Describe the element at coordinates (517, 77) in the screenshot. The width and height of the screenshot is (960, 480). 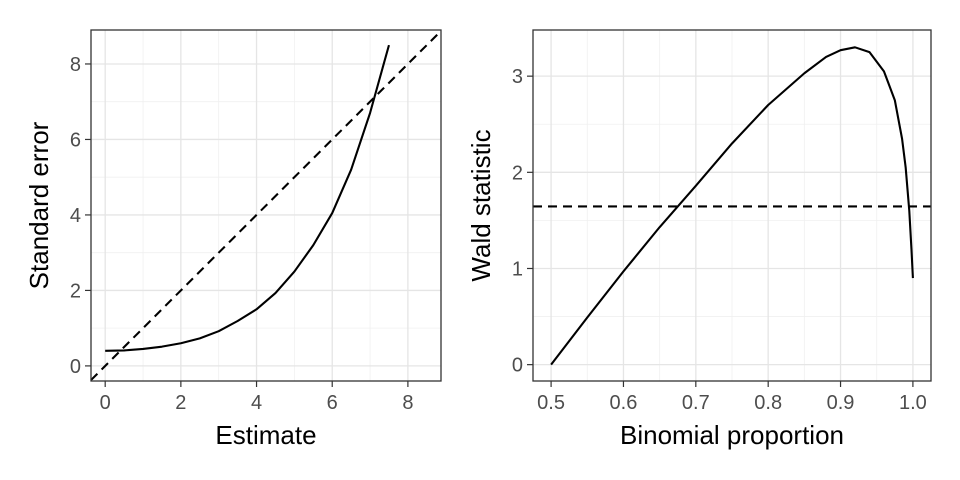
I see `right-y-tick-label: 3` at that location.